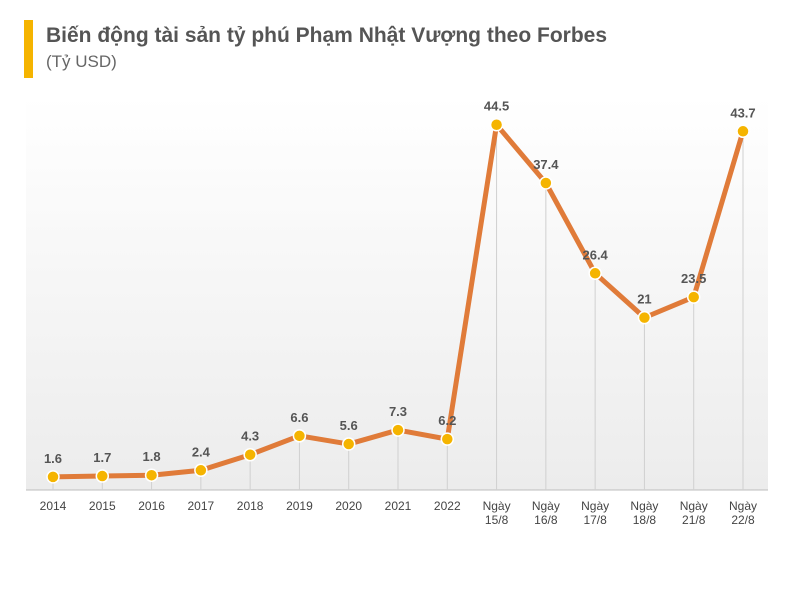  I want to click on data-value-label: 1.8, so click(152, 456).